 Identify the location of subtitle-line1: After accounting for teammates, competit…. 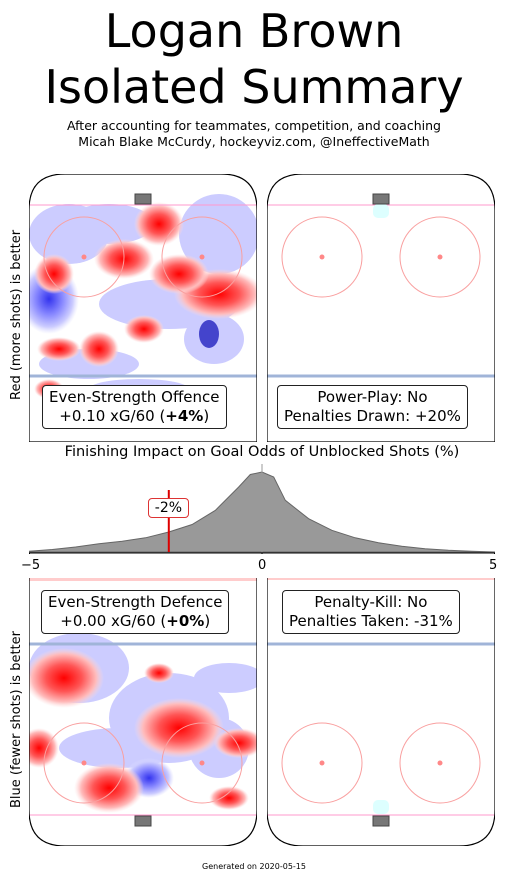
(254, 125).